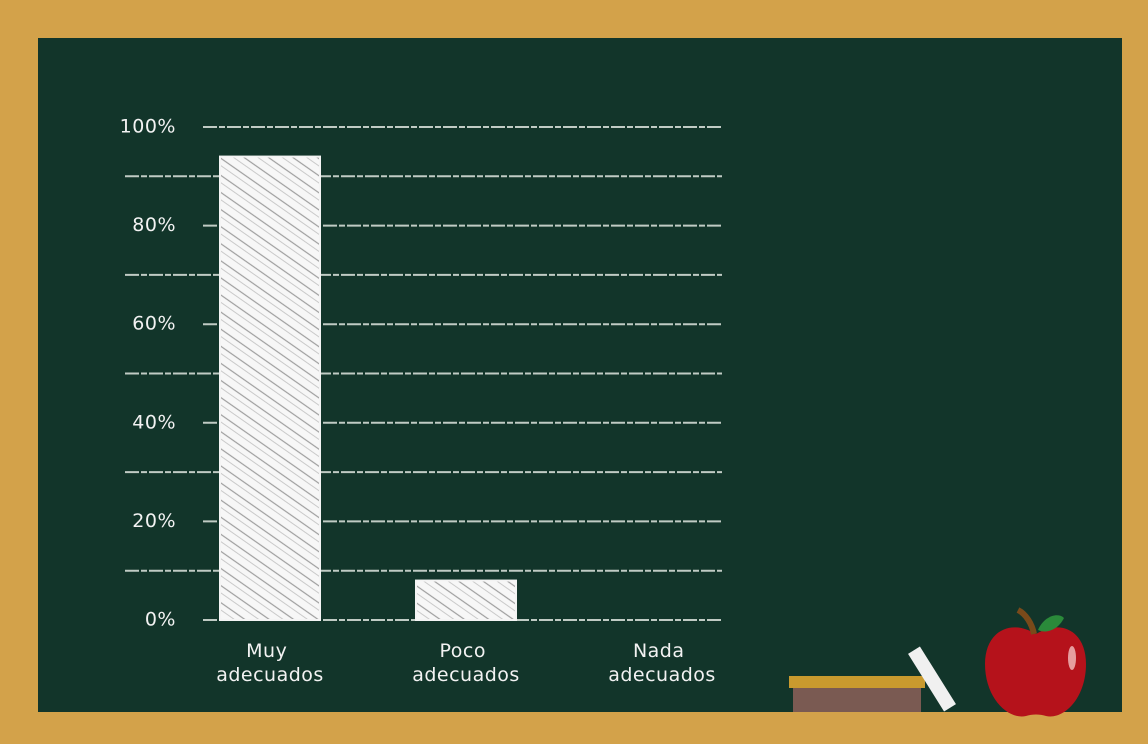  Describe the element at coordinates (270, 663) in the screenshot. I see `x-tick-label: Muy adecuados` at that location.